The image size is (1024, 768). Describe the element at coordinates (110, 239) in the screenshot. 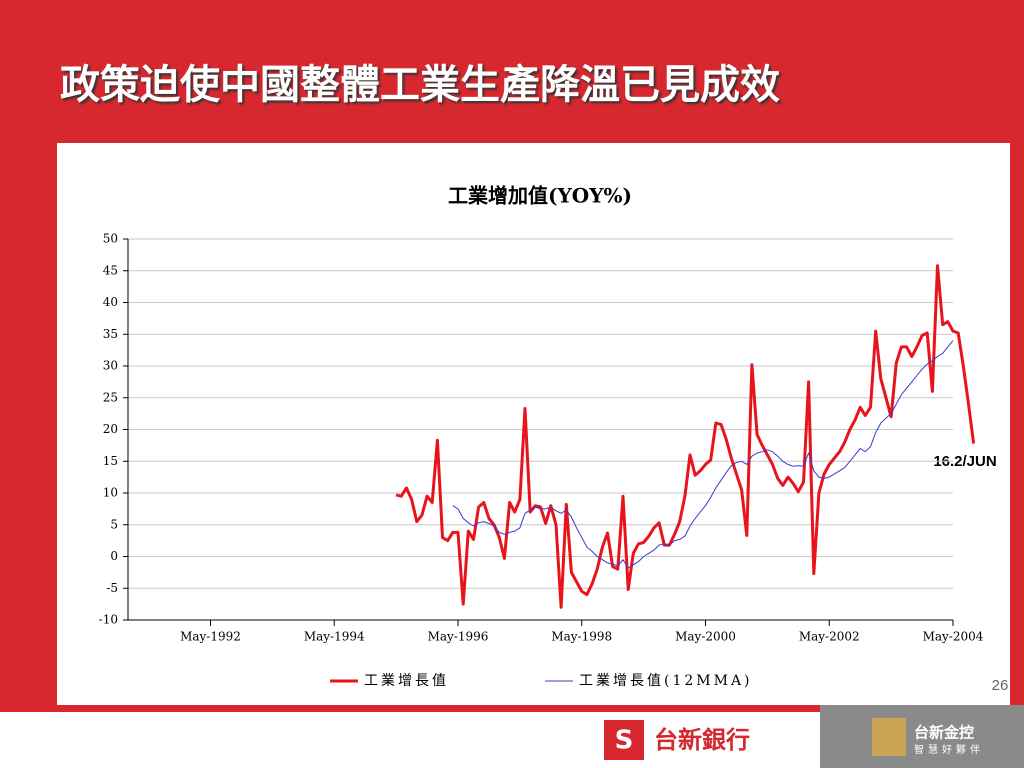

I see `y-tick-label: 50` at that location.